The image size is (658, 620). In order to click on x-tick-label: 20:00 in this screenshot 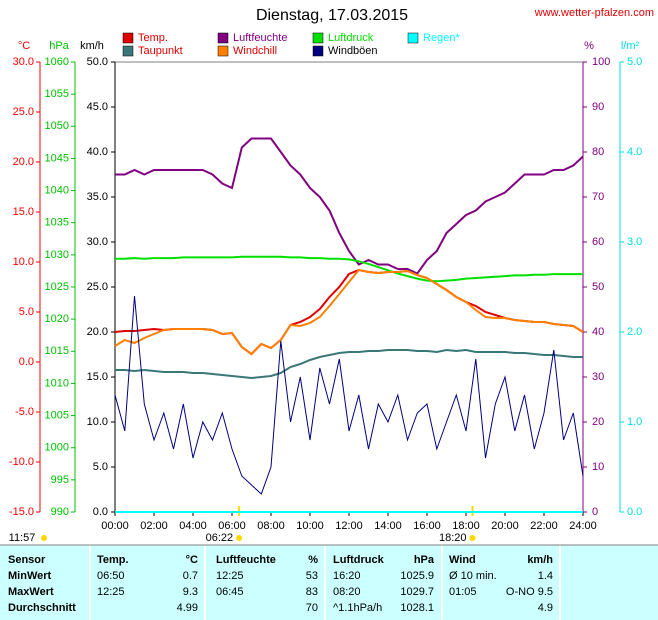, I will do `click(505, 526)`.